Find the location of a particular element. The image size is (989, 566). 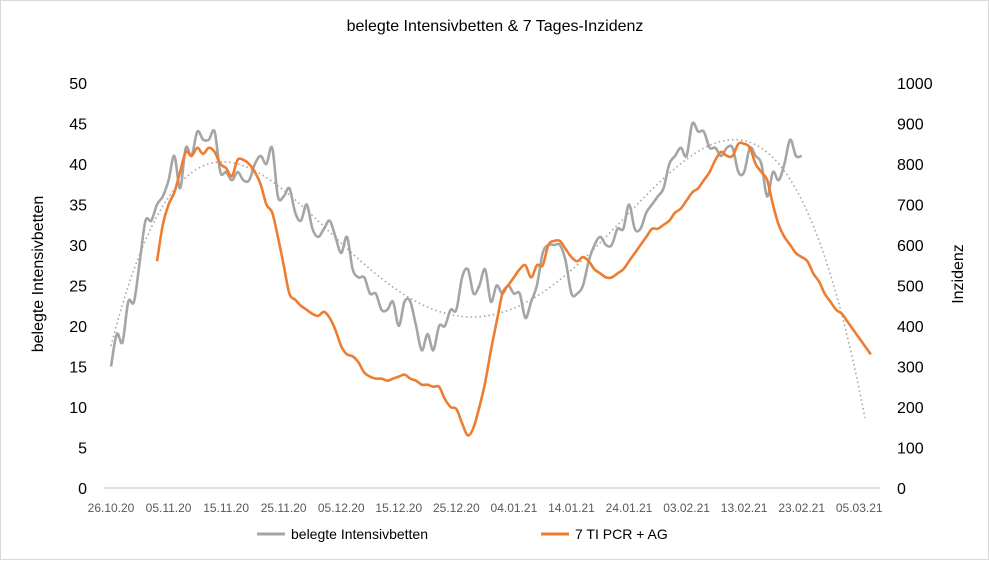

y-left-tick-label: 20 is located at coordinates (78, 327).